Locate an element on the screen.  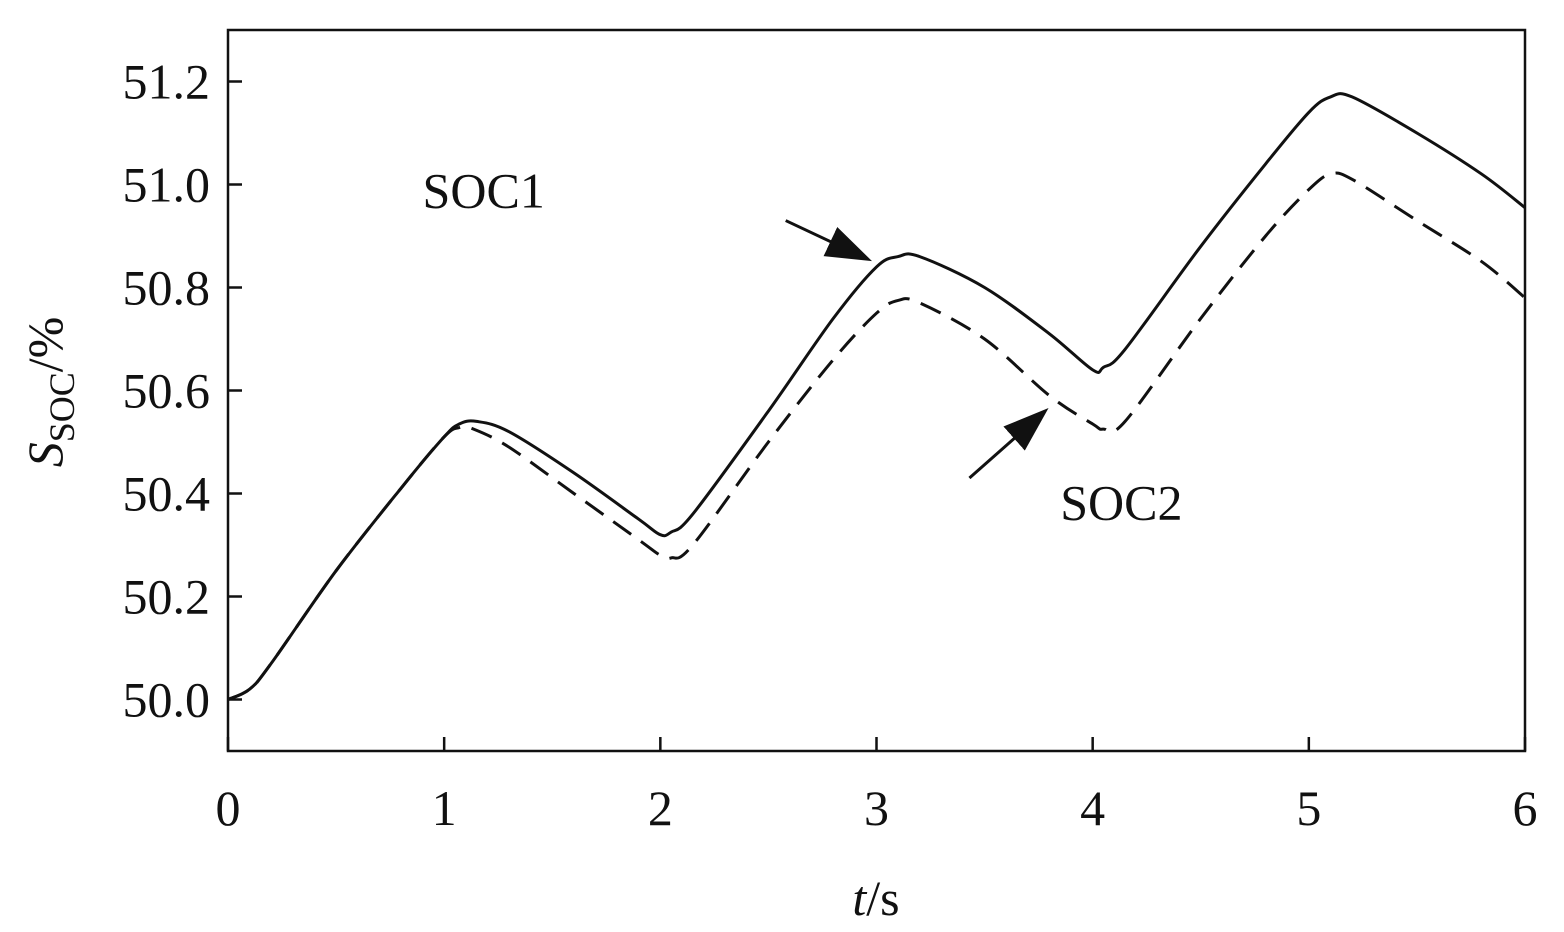
x-tick-label: 5 is located at coordinates (1308, 808).